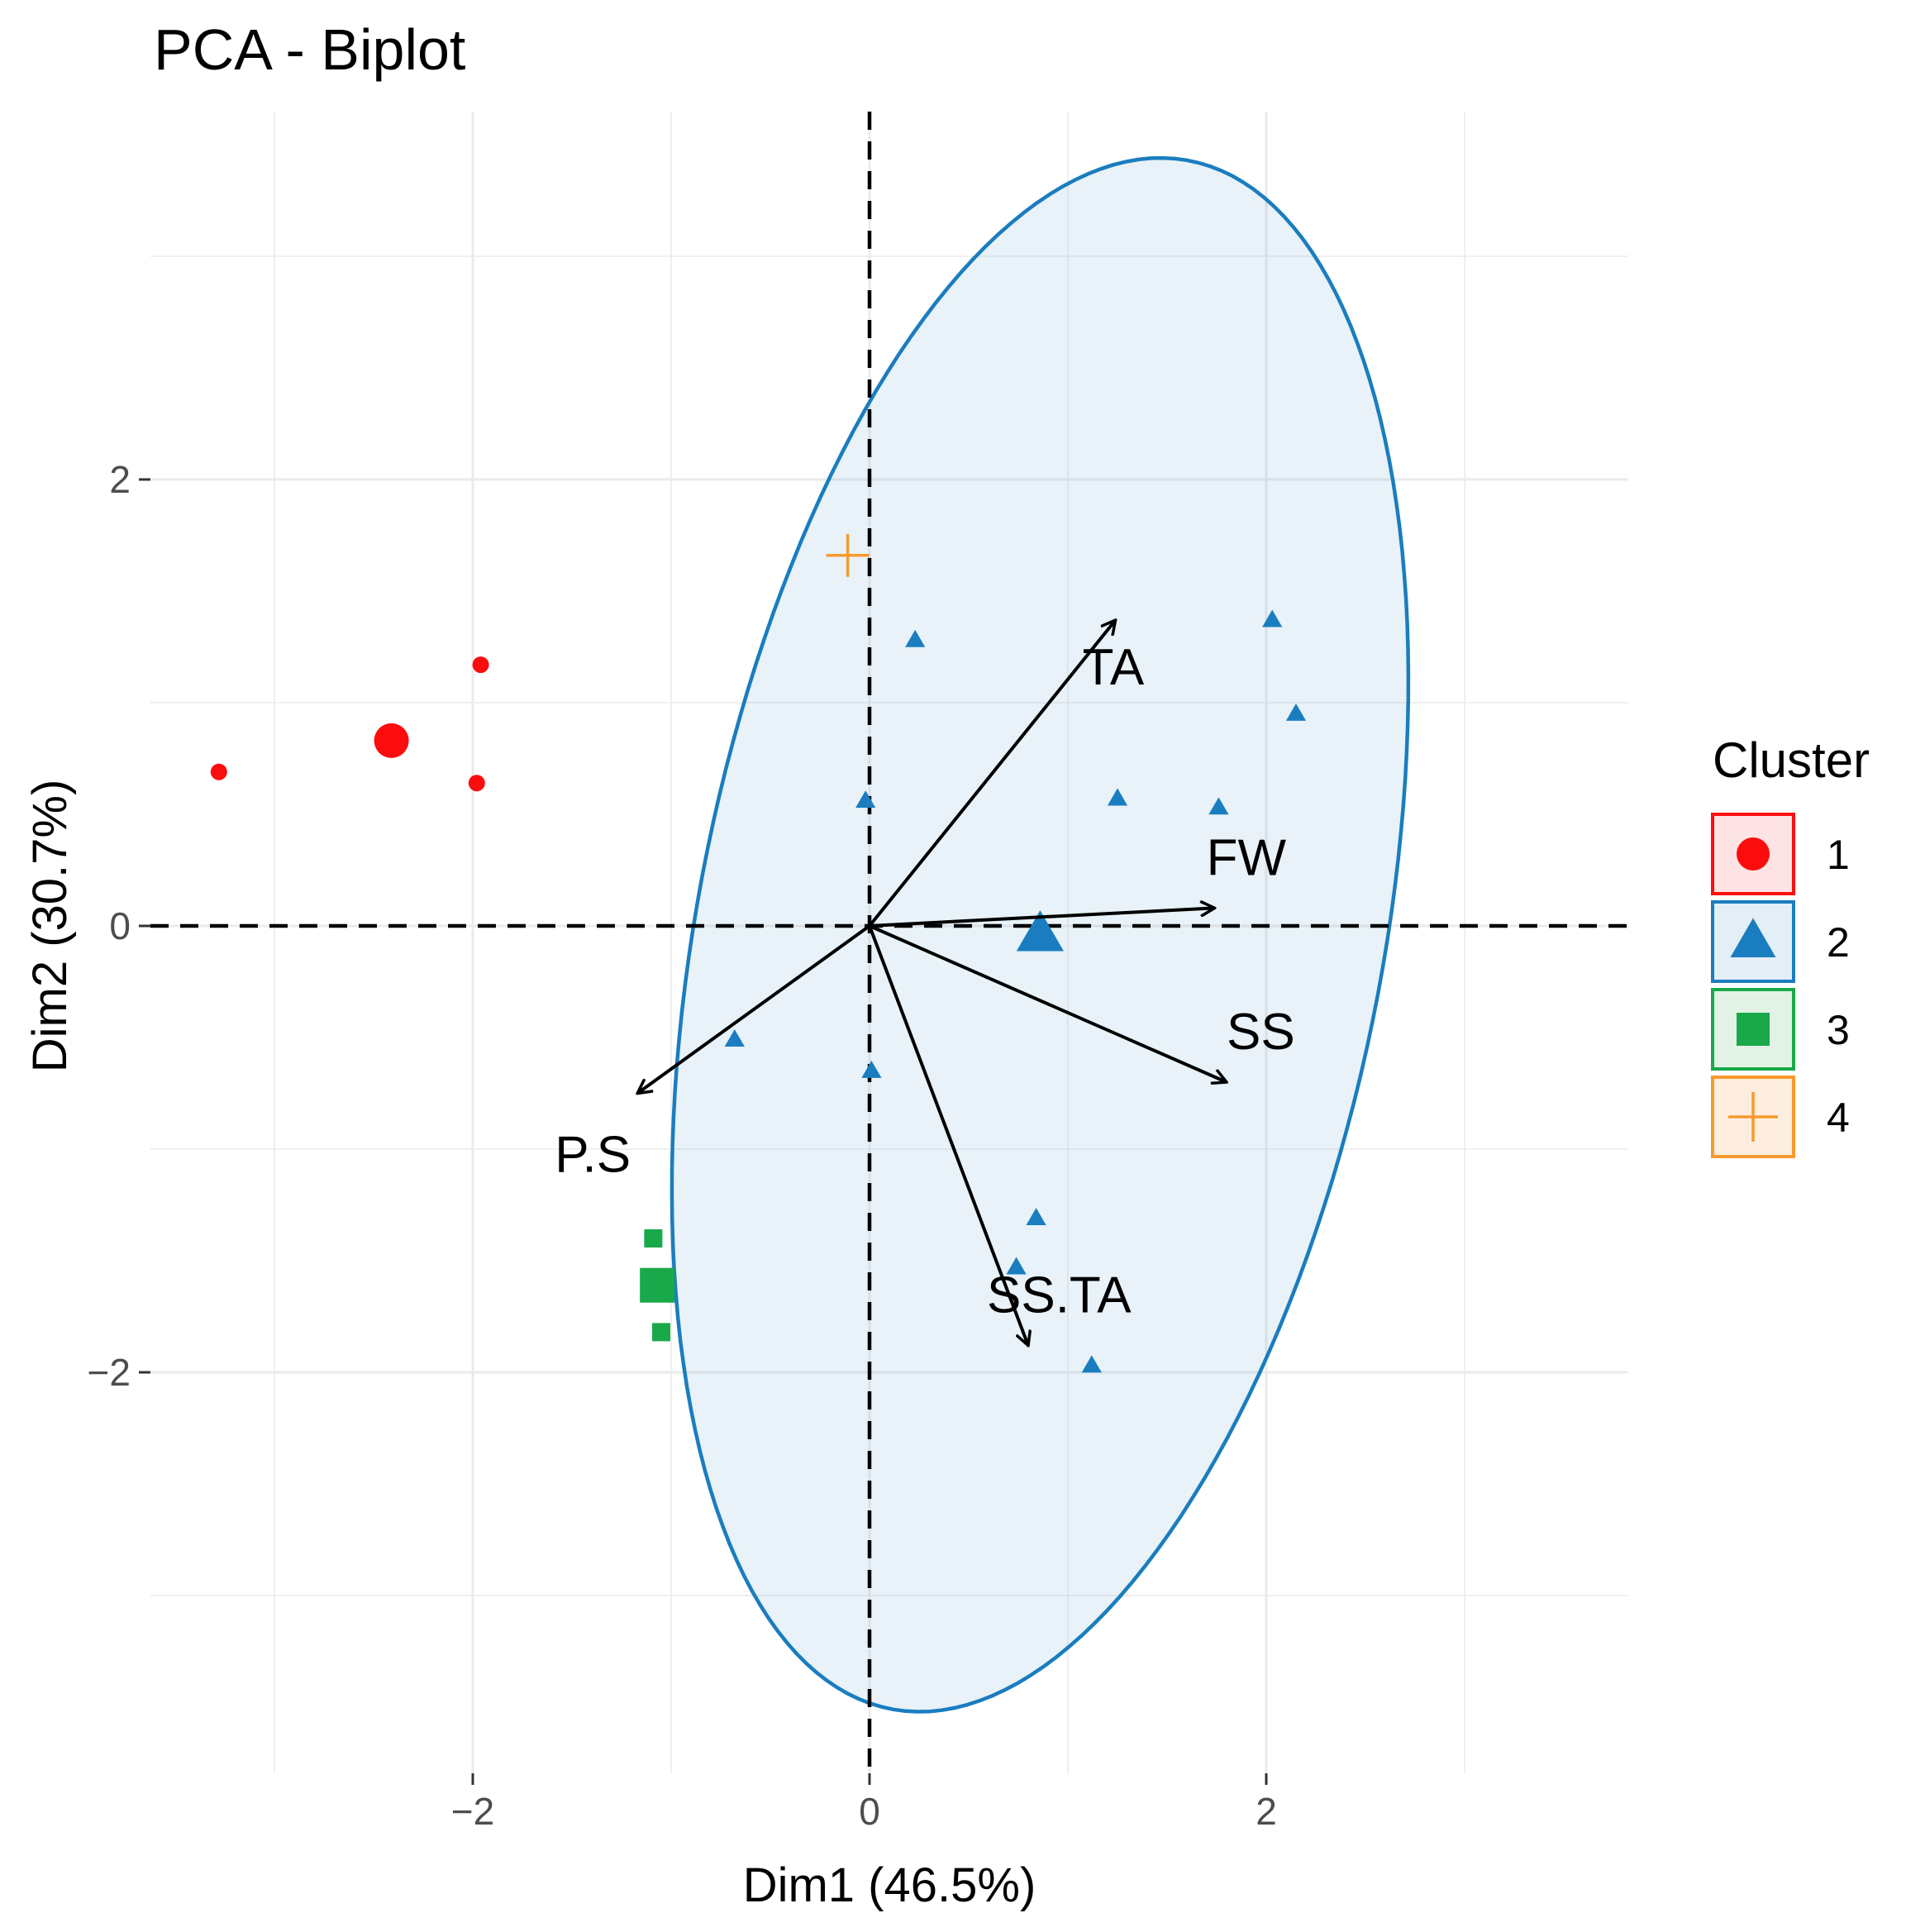 This screenshot has height=1932, width=1906. I want to click on legend: Cluster 1 2 3 4, so click(1790, 945).